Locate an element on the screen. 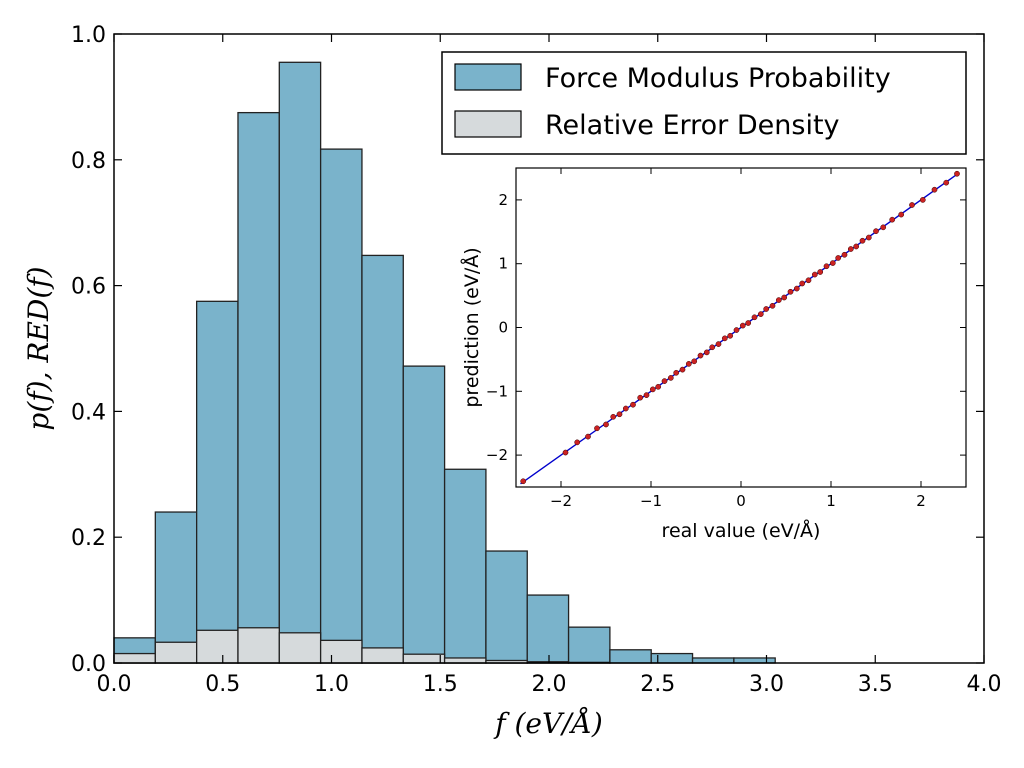  main-x-tick-label: 2.0 is located at coordinates (549, 684).